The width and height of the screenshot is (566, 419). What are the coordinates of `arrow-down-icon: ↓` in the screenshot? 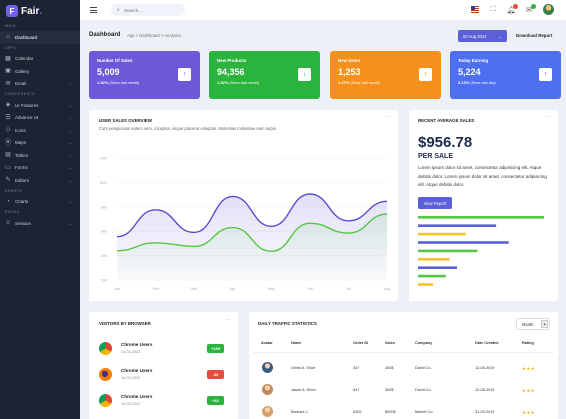 It's located at (304, 74).